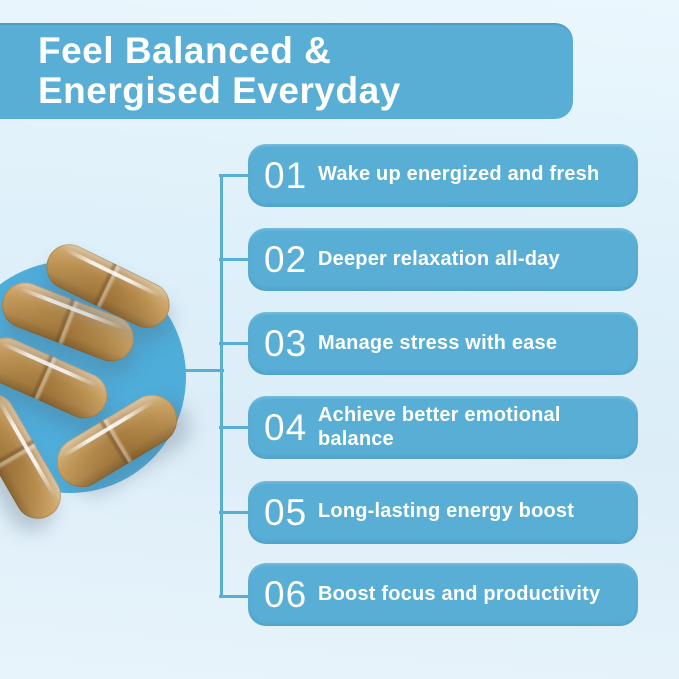 The width and height of the screenshot is (679, 679). Describe the element at coordinates (439, 258) in the screenshot. I see `benefit-text: Deeper relaxation all-day` at that location.